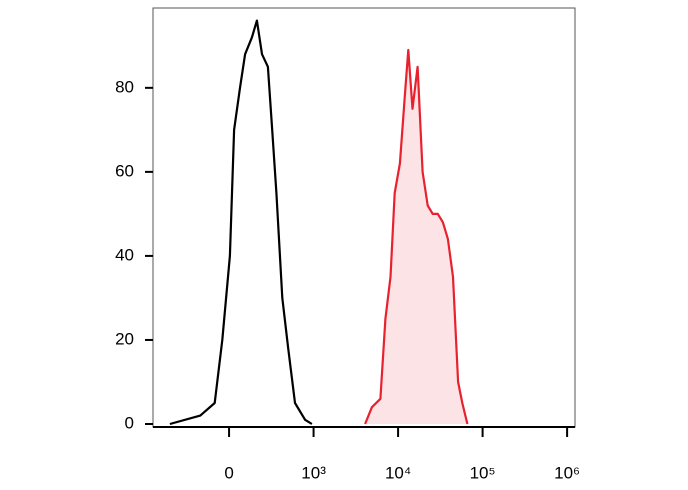 Image resolution: width=688 pixels, height=490 pixels. What do you see at coordinates (228, 472) in the screenshot?
I see `x-tick-label: 0` at bounding box center [228, 472].